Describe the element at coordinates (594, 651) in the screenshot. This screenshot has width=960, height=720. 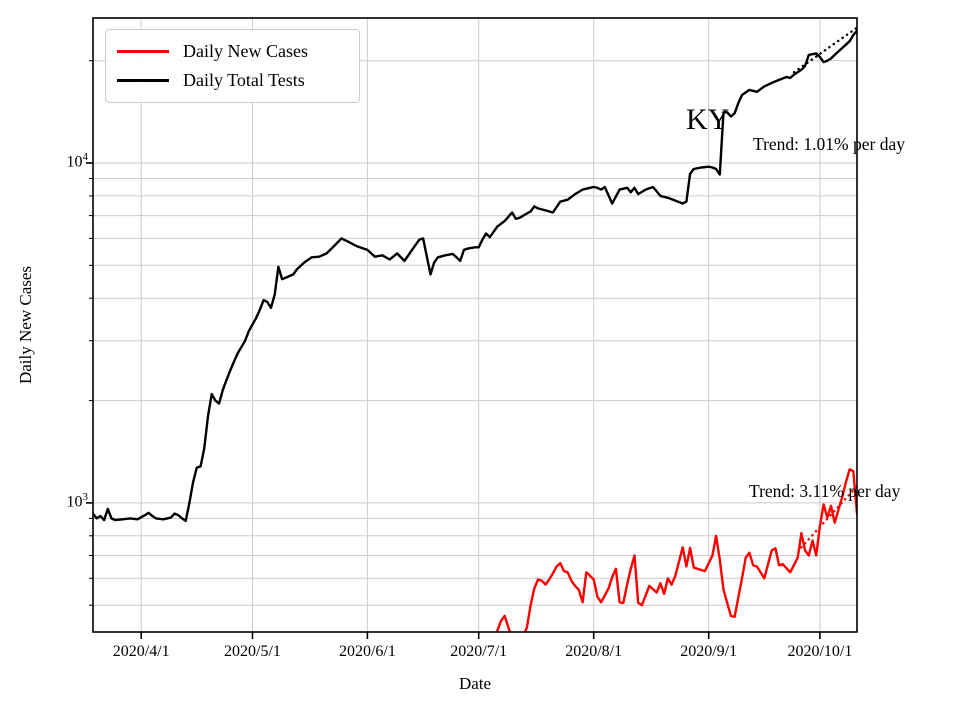
I see `x-tick-label: 2020/8/1` at that location.